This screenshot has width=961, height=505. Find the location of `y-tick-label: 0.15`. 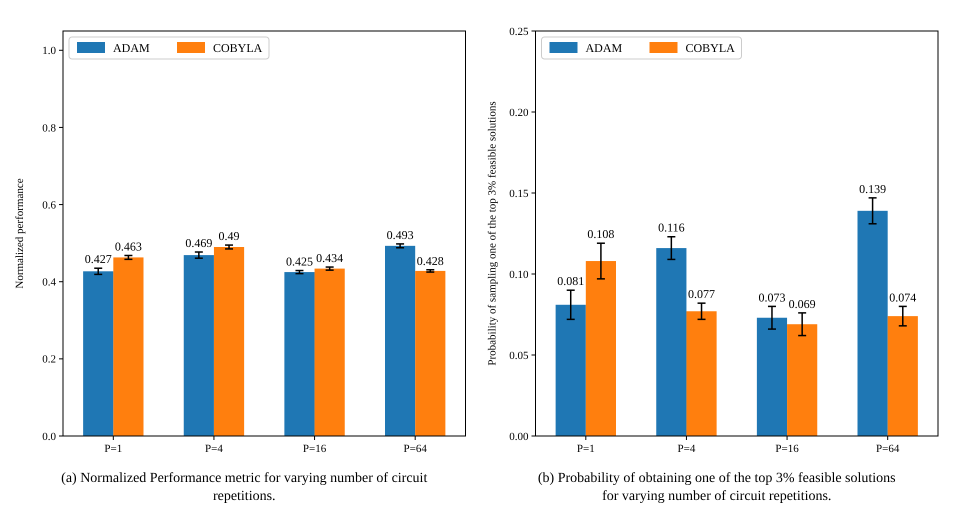

y-tick-label: 0.15 is located at coordinates (519, 194).